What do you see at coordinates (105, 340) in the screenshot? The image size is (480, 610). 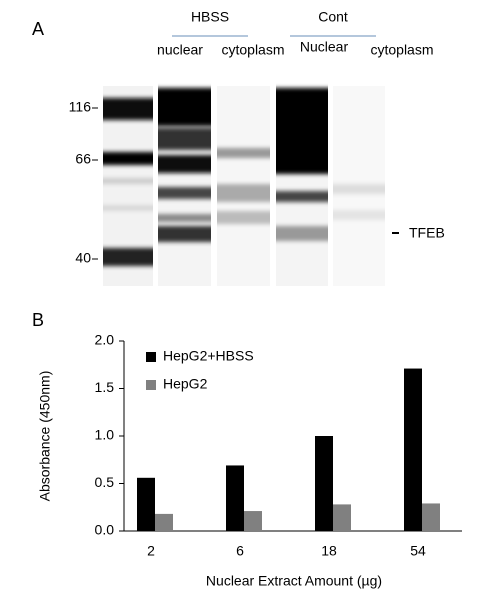 I see `y-tick-label: 2.0` at bounding box center [105, 340].